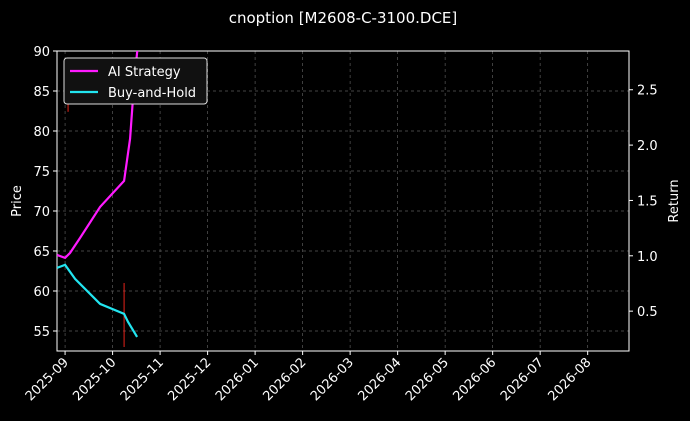  I want to click on series-line, so click(98, 300).